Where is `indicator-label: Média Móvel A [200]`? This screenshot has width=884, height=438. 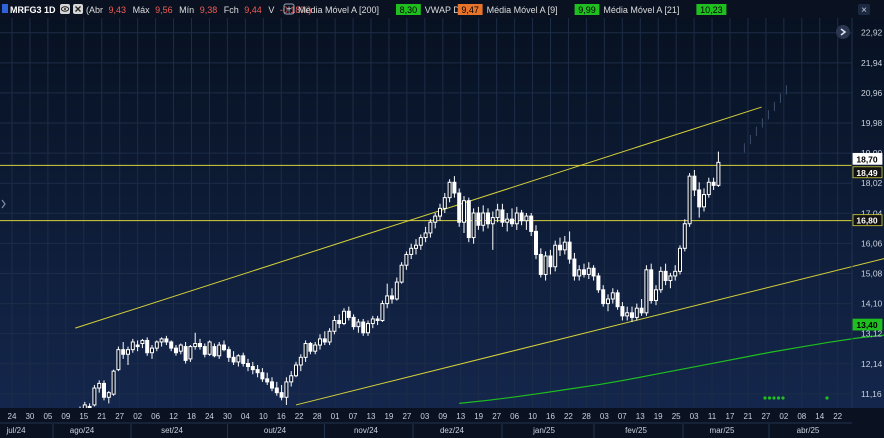 indicator-label: Média Móvel A [200] is located at coordinates (338, 10).